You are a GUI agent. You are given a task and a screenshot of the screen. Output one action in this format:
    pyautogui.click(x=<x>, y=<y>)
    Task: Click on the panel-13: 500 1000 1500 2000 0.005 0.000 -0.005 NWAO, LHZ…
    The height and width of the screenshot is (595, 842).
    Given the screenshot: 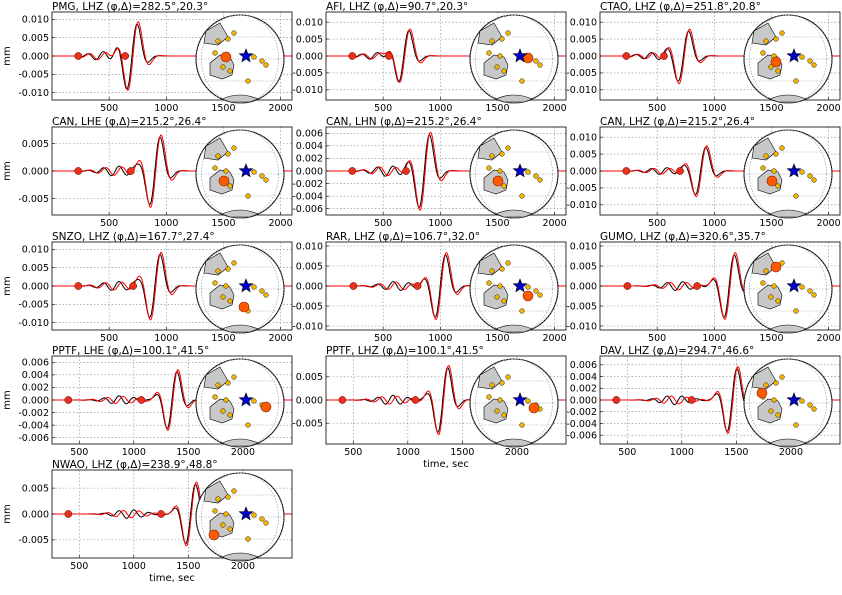 What is the action you would take?
    pyautogui.click(x=147, y=521)
    